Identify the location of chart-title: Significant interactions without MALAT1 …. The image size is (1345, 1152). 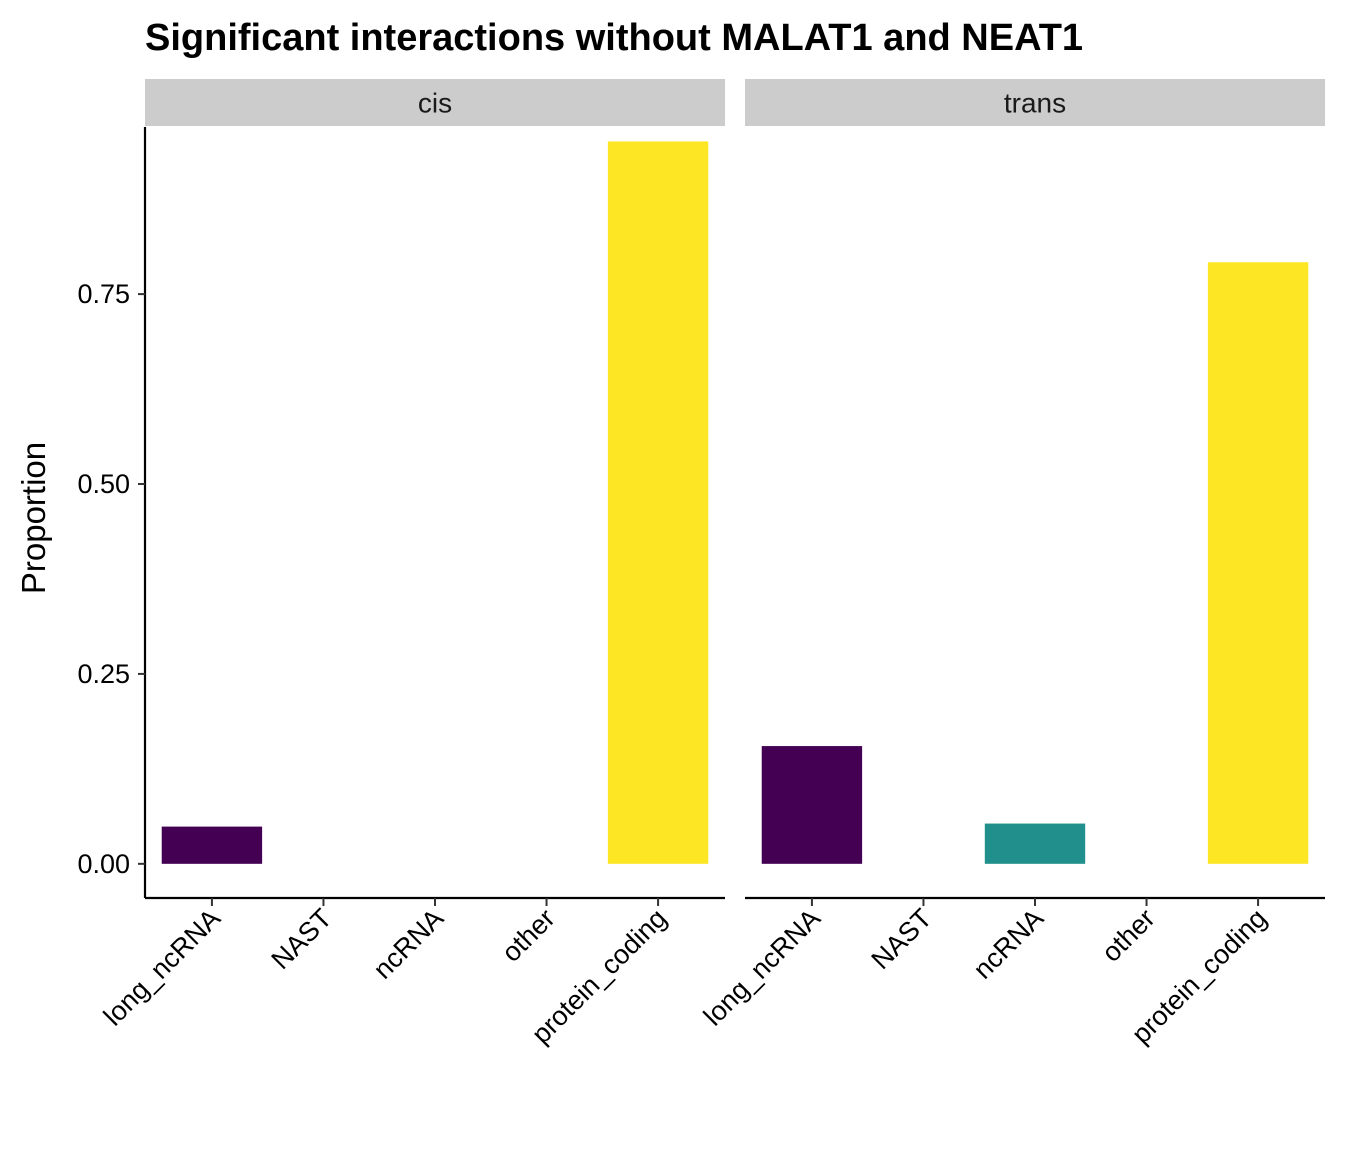
(614, 38).